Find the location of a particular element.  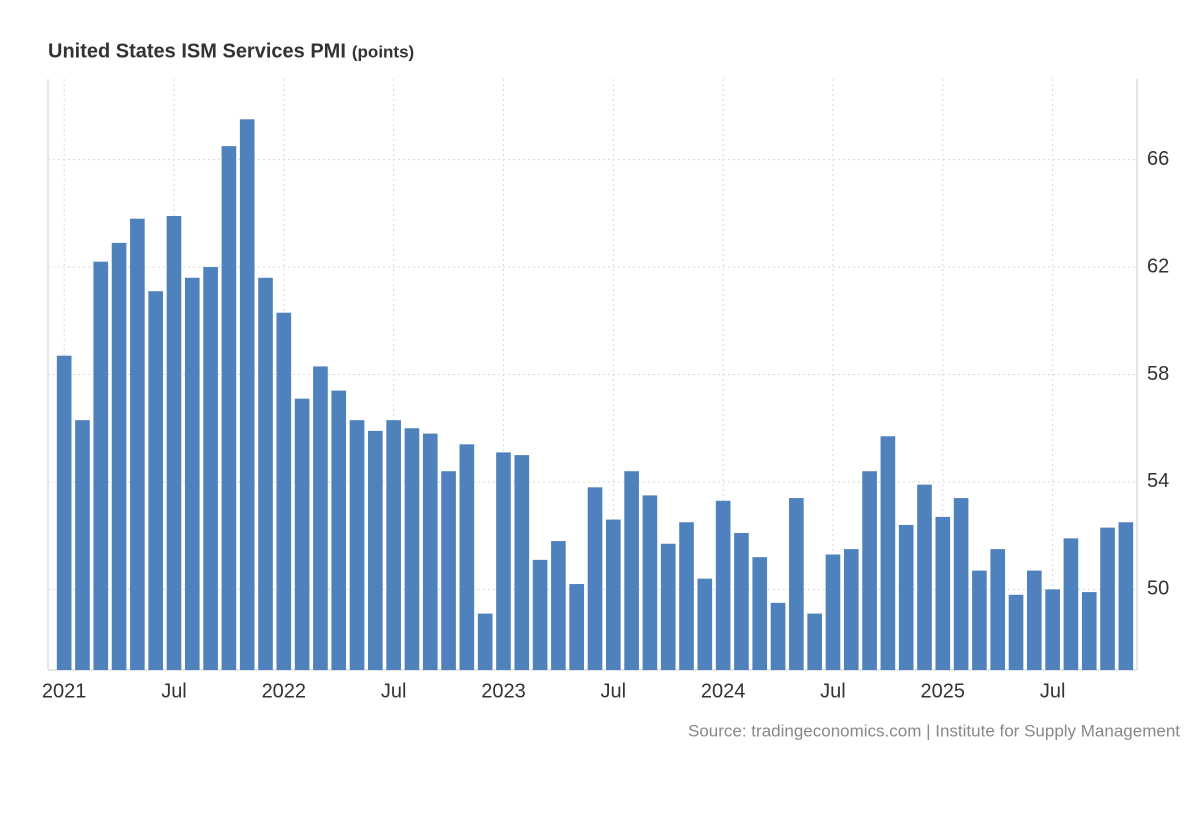

x-tick-label: 2023 is located at coordinates (503, 691).